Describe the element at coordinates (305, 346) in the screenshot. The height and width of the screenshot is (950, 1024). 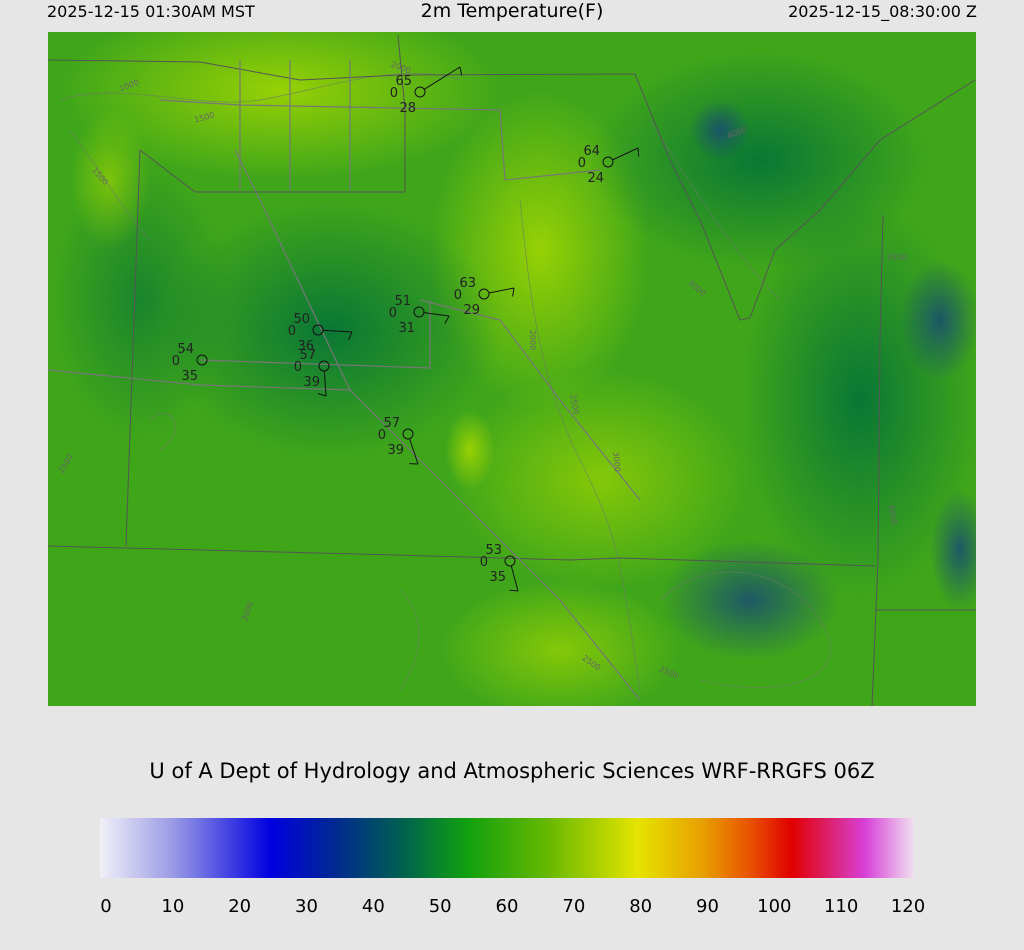
I see `station-dewpoint: 36` at that location.